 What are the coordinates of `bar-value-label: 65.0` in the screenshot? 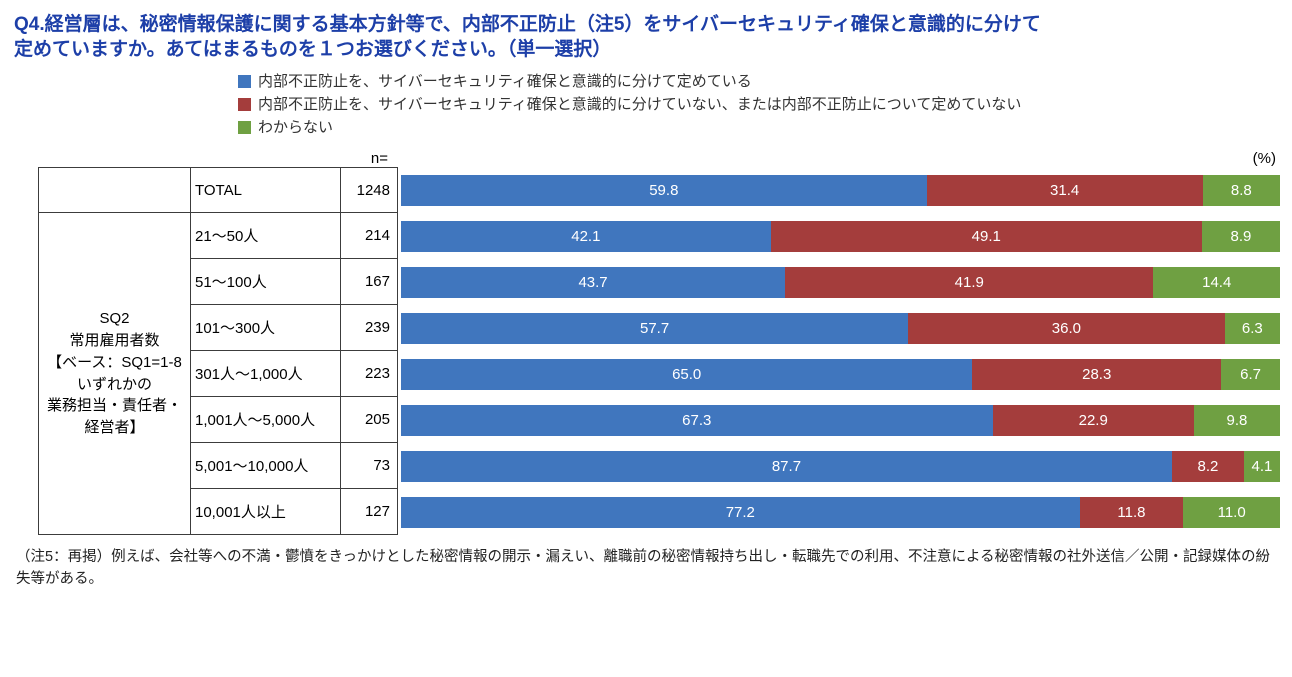 It's located at (687, 374).